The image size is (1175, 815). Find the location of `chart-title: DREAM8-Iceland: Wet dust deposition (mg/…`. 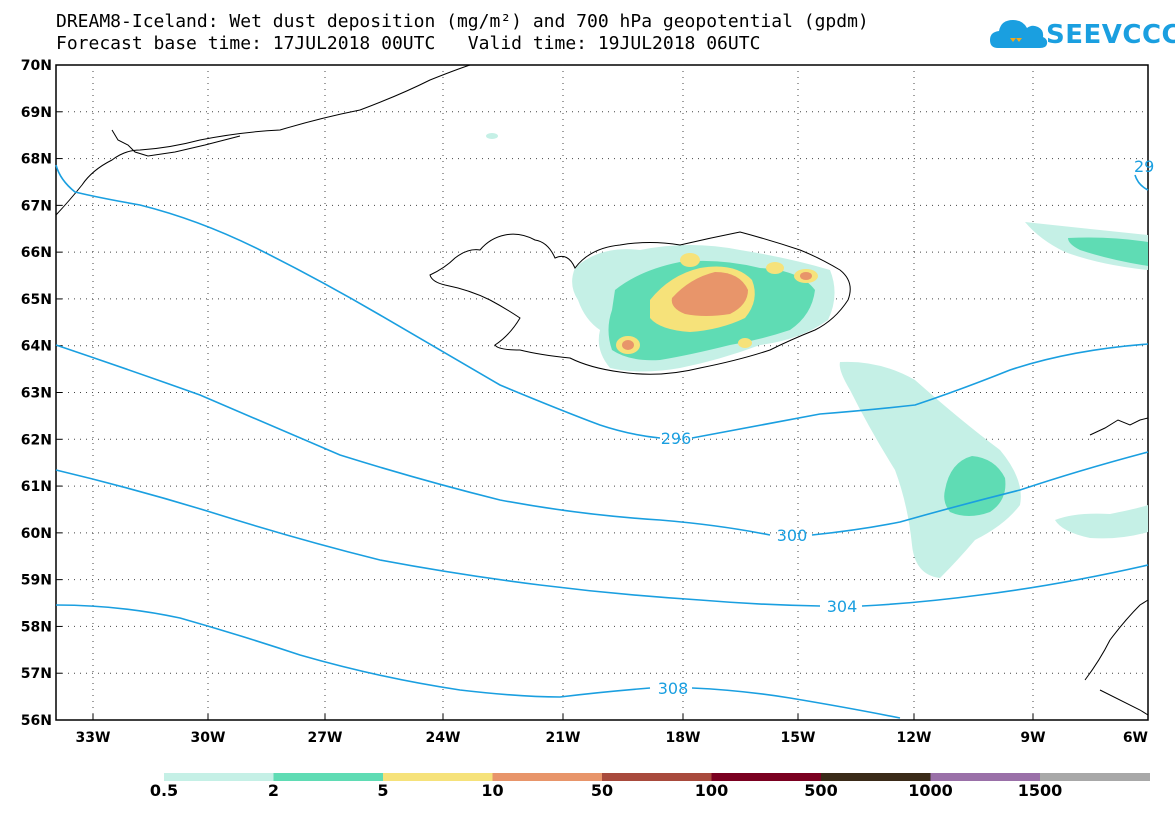

chart-title: DREAM8-Iceland: Wet dust deposition (mg/… is located at coordinates (462, 21).